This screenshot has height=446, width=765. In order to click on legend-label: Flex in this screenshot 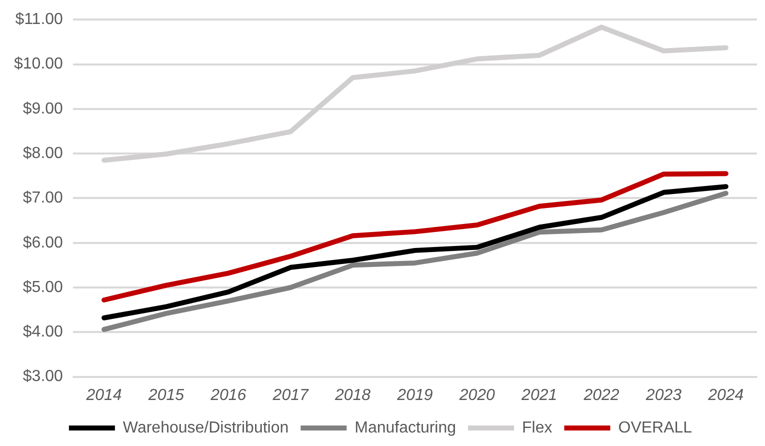, I will do `click(537, 427)`.